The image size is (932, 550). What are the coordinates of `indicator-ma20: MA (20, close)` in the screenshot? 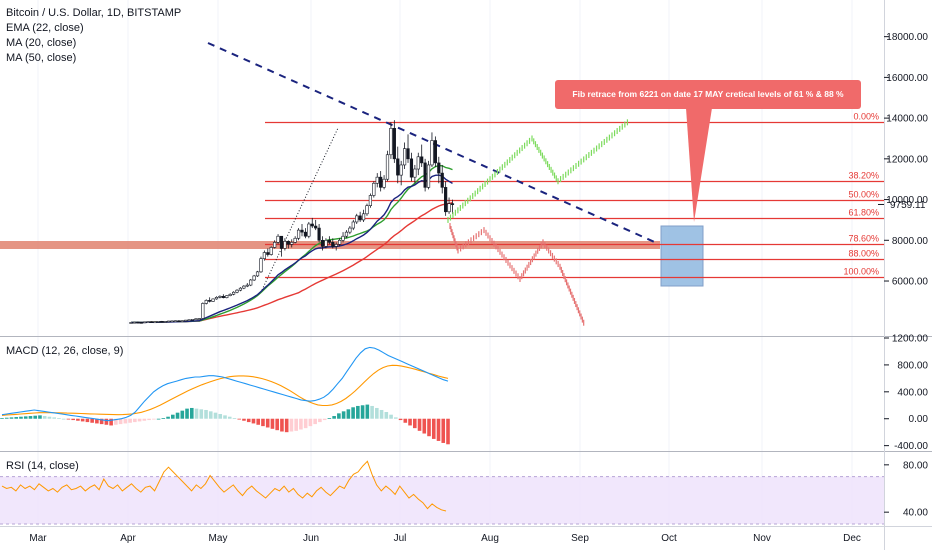 It's located at (41, 43).